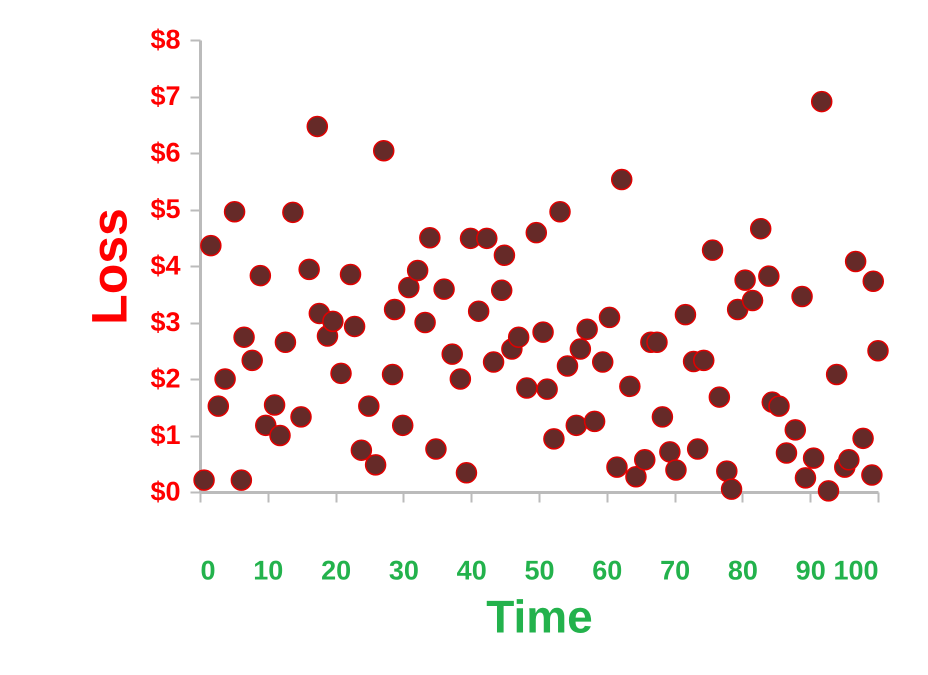  Describe the element at coordinates (539, 571) in the screenshot. I see `x-tick-label: 50` at that location.